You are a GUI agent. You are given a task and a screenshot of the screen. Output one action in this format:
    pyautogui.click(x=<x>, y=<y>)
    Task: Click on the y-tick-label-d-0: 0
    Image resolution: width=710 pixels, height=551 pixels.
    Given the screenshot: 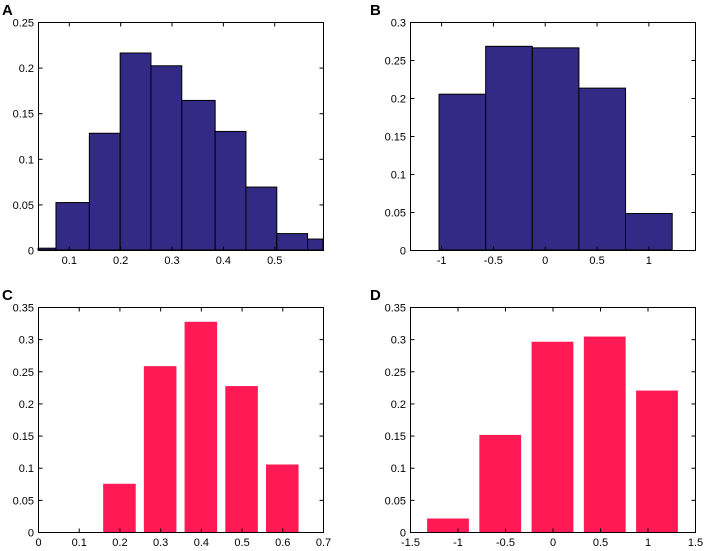 What is the action you would take?
    pyautogui.click(x=403, y=534)
    